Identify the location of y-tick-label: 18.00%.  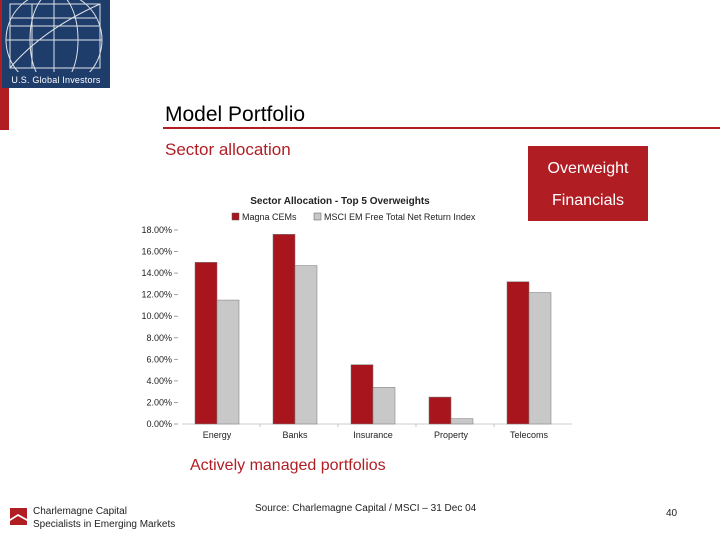
(156, 230).